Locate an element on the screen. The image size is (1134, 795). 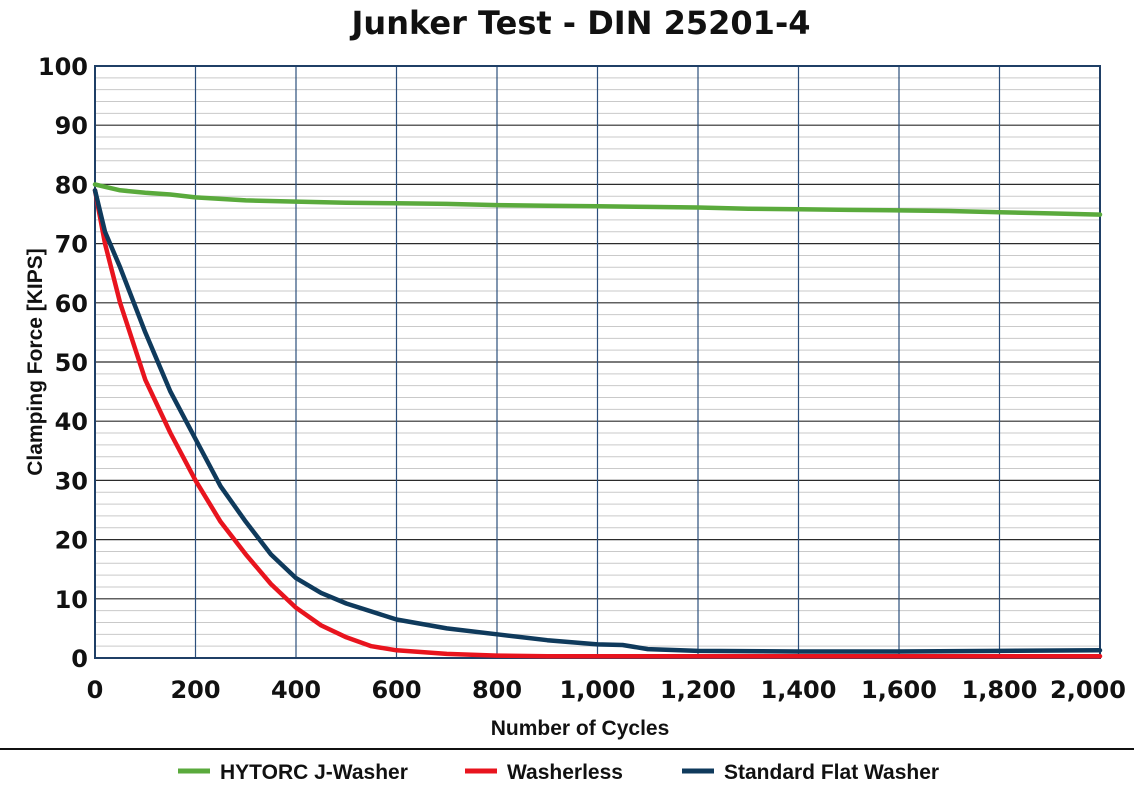
legend-label: Standard Flat Washer is located at coordinates (831, 772).